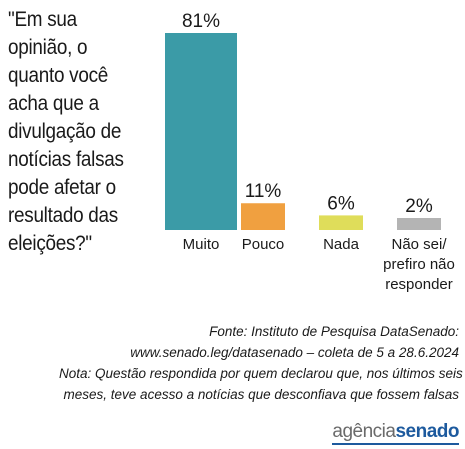 The image size is (465, 449). What do you see at coordinates (201, 131) in the screenshot?
I see `bar-muito` at bounding box center [201, 131].